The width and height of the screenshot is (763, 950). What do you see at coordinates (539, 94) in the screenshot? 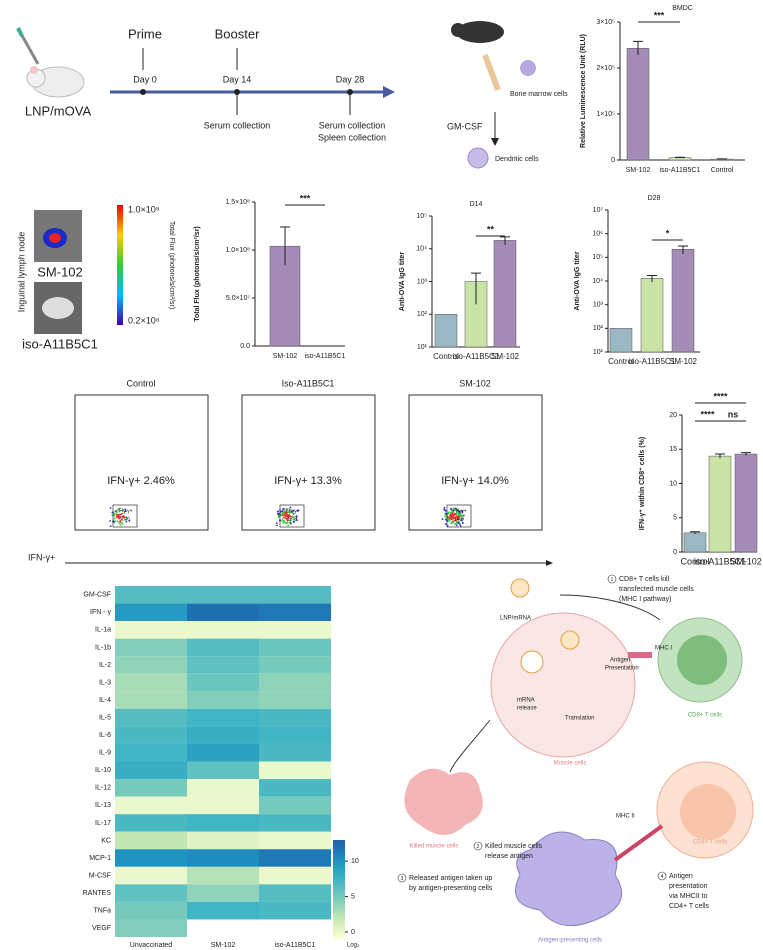
I see `bmdc-label: Bone marrow cells` at bounding box center [539, 94].